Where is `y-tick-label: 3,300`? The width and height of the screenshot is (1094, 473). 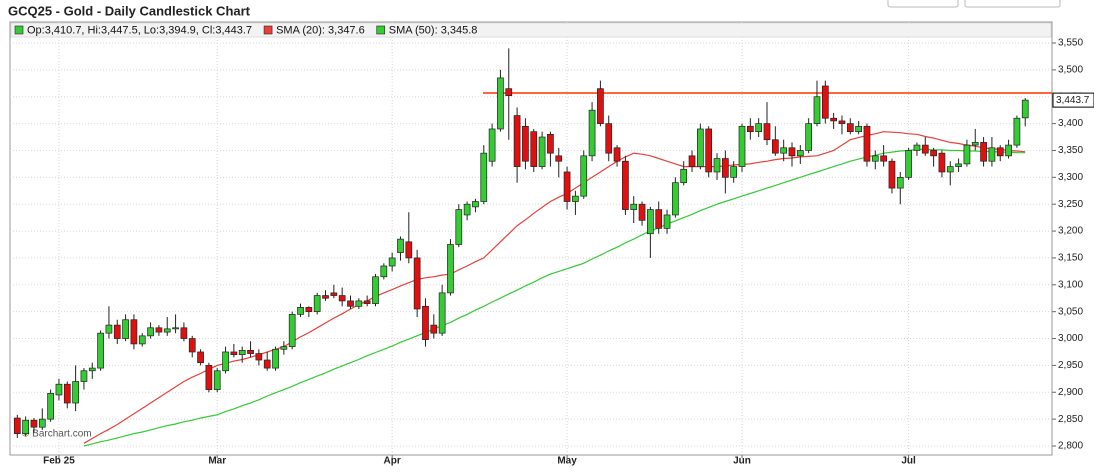
y-tick-label: 3,300 is located at coordinates (1070, 177).